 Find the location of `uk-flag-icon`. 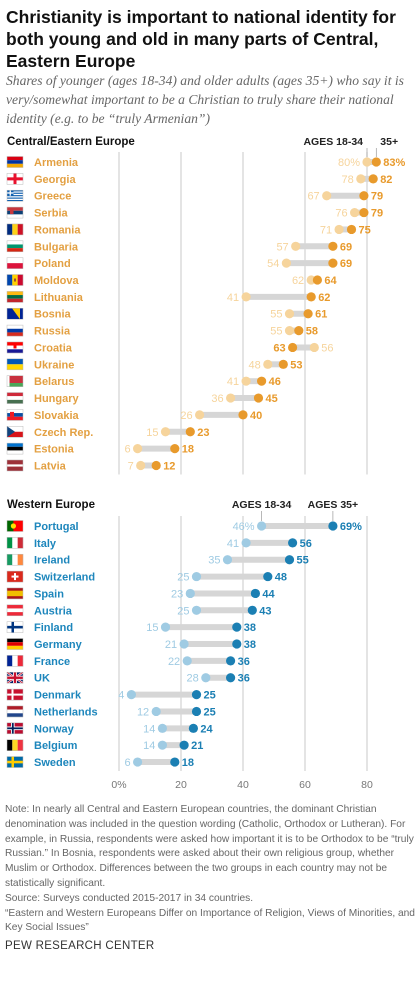

uk-flag-icon is located at coordinates (15, 678).